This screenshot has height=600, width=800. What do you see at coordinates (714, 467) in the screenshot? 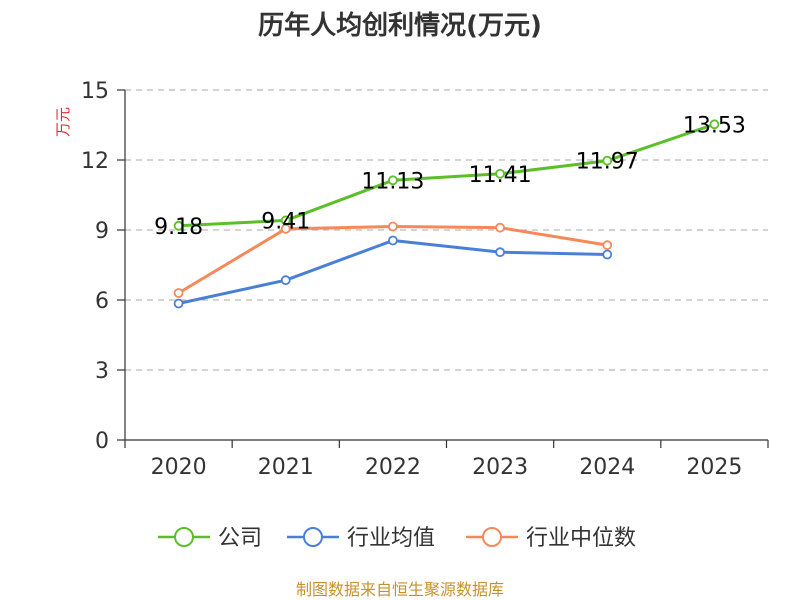
I see `x-tick-label: 2025` at bounding box center [714, 467].